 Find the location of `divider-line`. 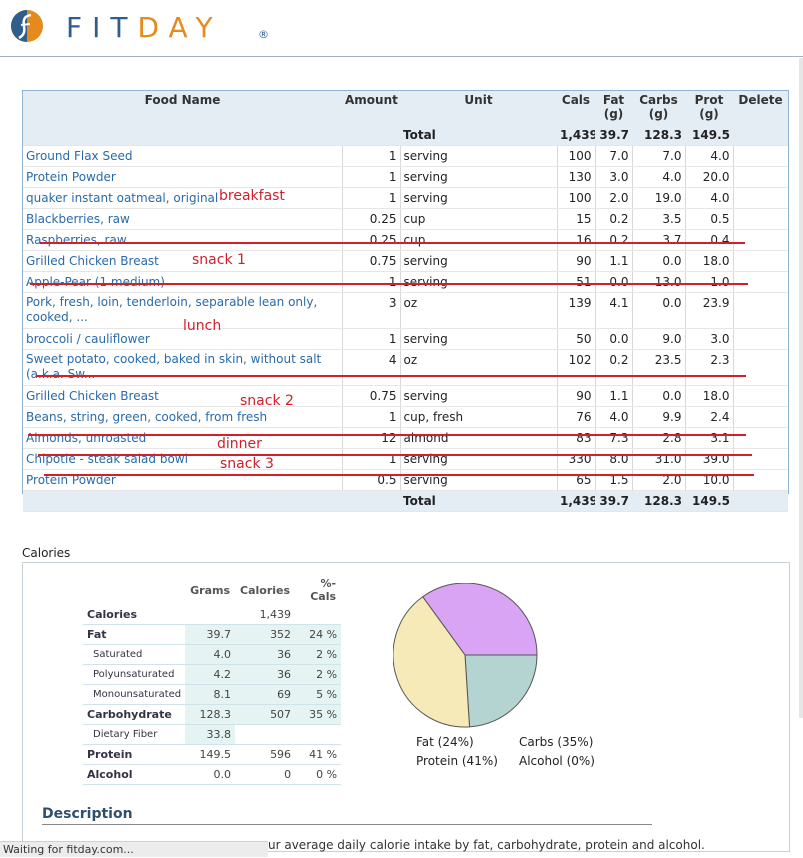

divider-line is located at coordinates (389, 284).